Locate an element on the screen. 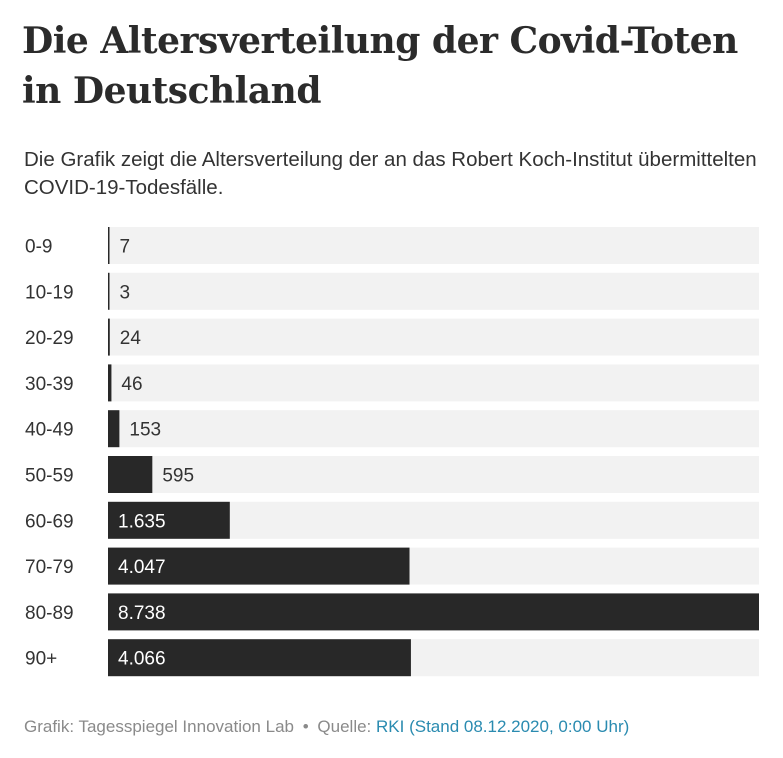 The image size is (783, 758). value-label: 3 is located at coordinates (125, 292).